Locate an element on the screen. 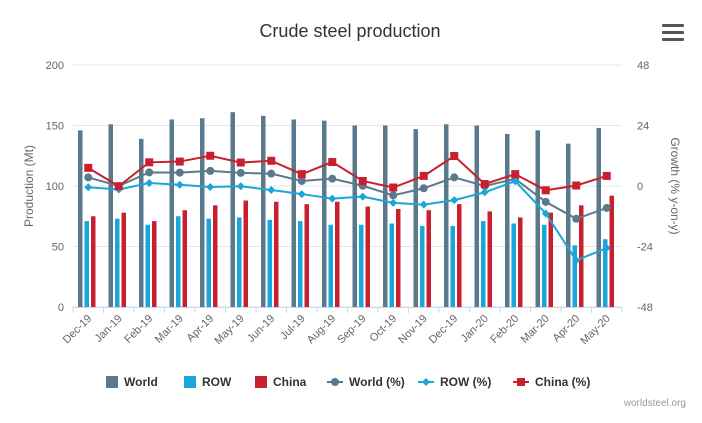 This screenshot has width=702, height=423. legend-label: ROW (%) is located at coordinates (465, 382).